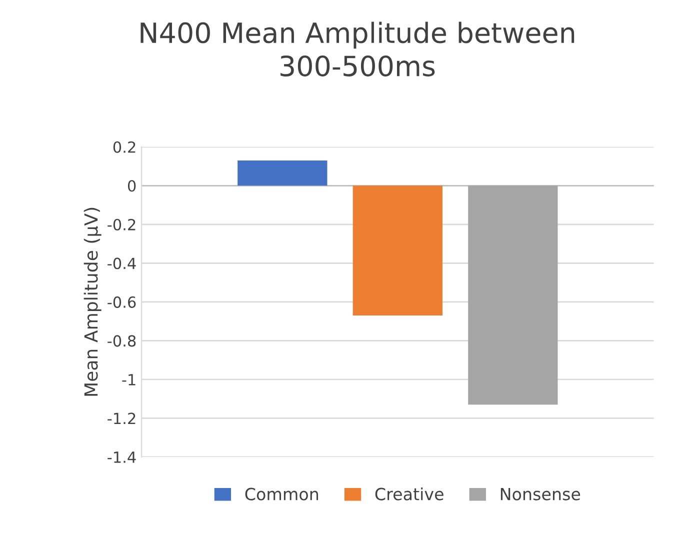 The width and height of the screenshot is (674, 544). I want to click on chart-title: N400 Mean Amplitude between 300-500ms, so click(357, 49).